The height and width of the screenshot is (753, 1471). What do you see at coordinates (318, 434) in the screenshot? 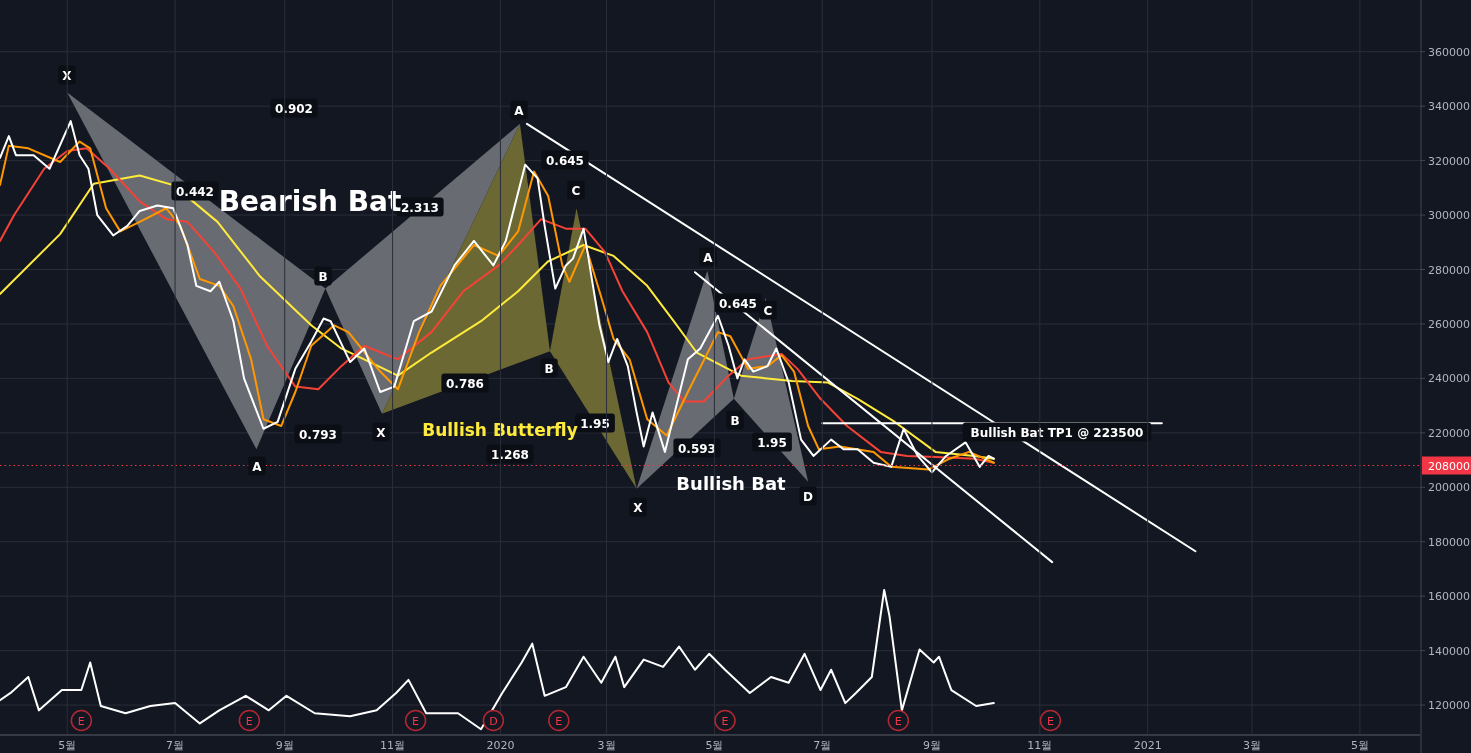
I see `annotation: 0.793` at bounding box center [318, 434].